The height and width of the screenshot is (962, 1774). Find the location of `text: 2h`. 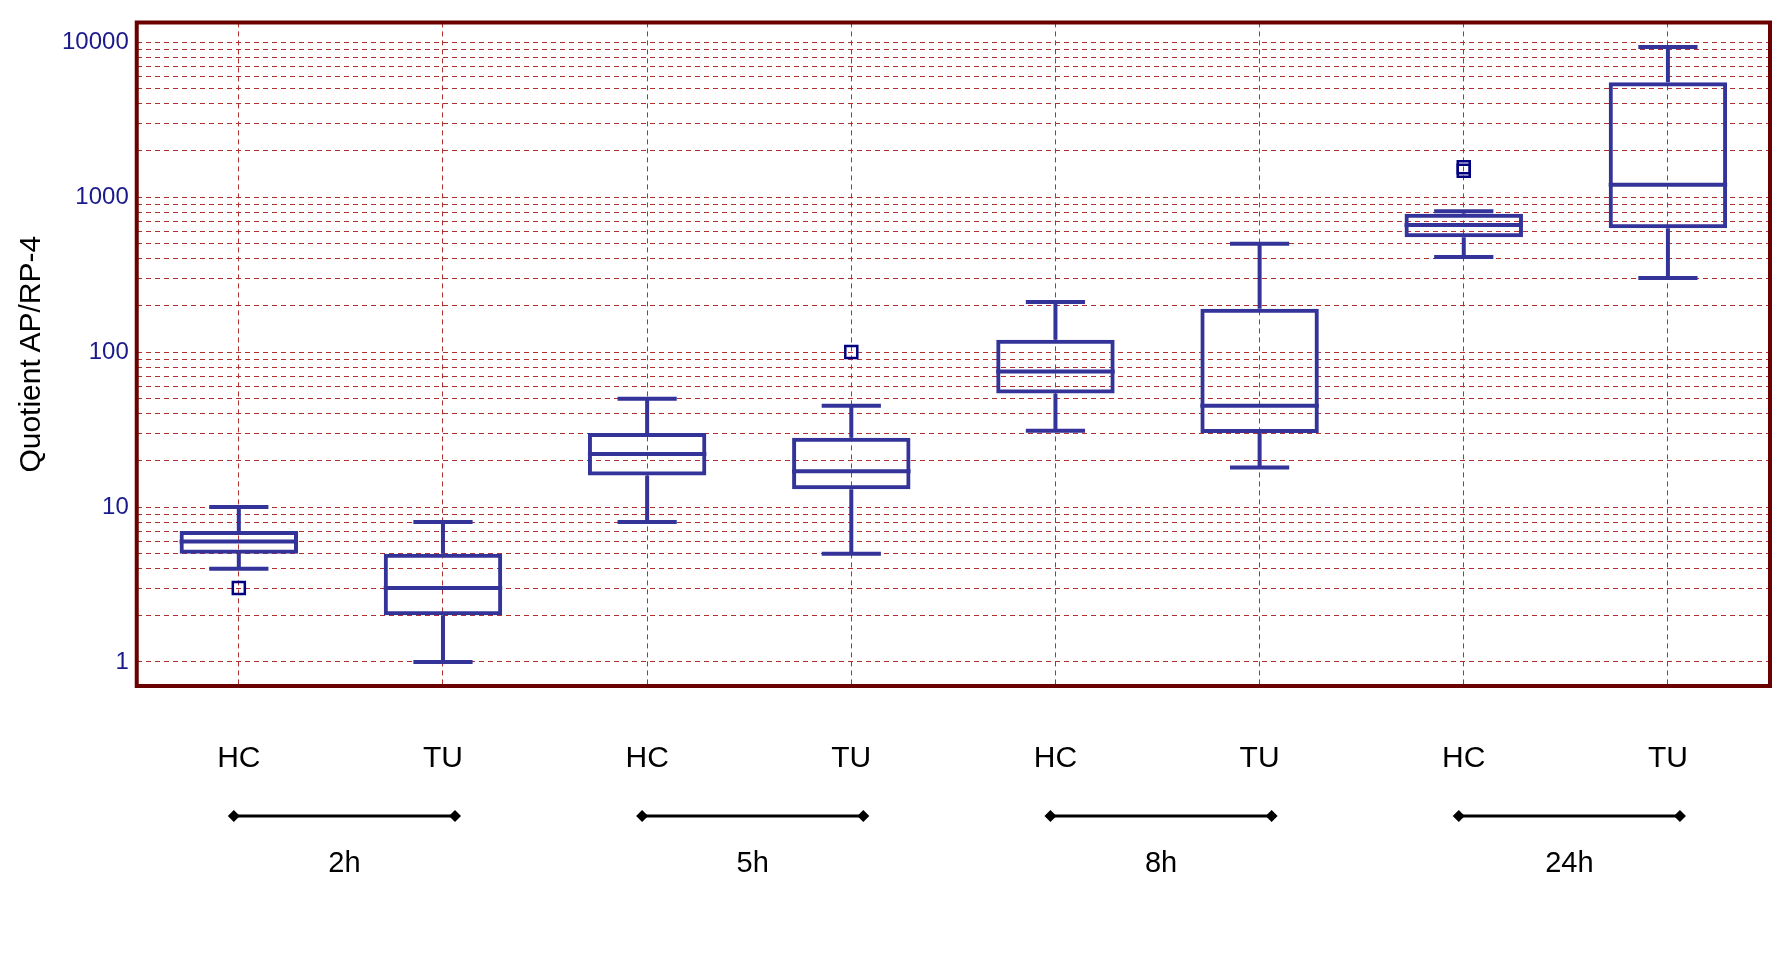

text: 2h is located at coordinates (344, 862).